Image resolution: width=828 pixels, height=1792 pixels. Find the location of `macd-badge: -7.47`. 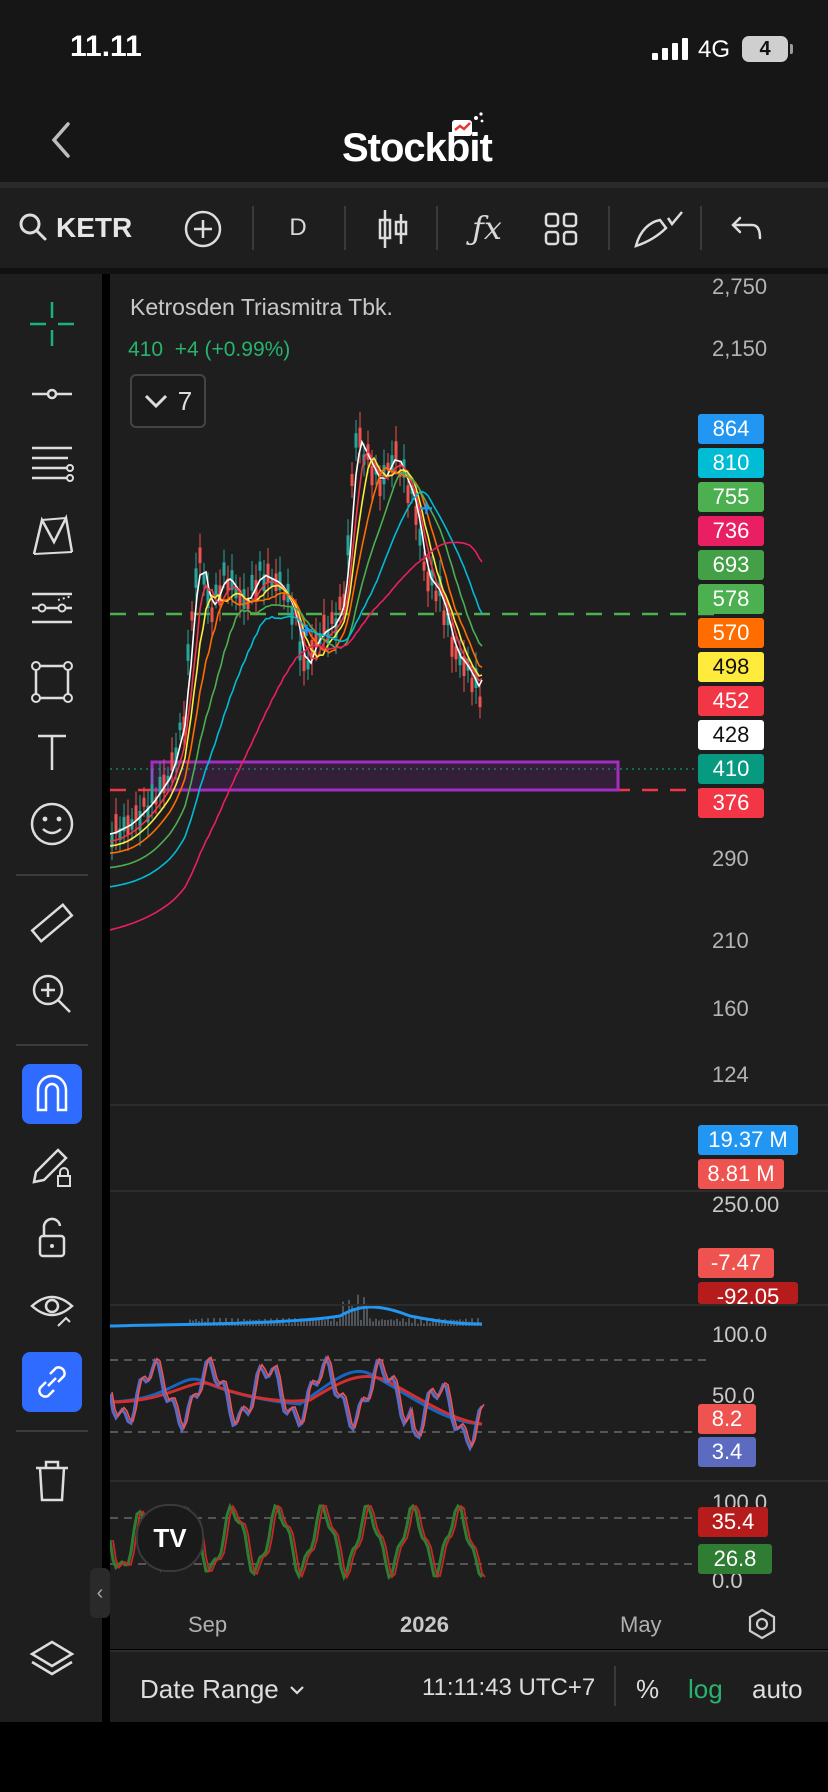

macd-badge: -7.47 is located at coordinates (736, 1263).